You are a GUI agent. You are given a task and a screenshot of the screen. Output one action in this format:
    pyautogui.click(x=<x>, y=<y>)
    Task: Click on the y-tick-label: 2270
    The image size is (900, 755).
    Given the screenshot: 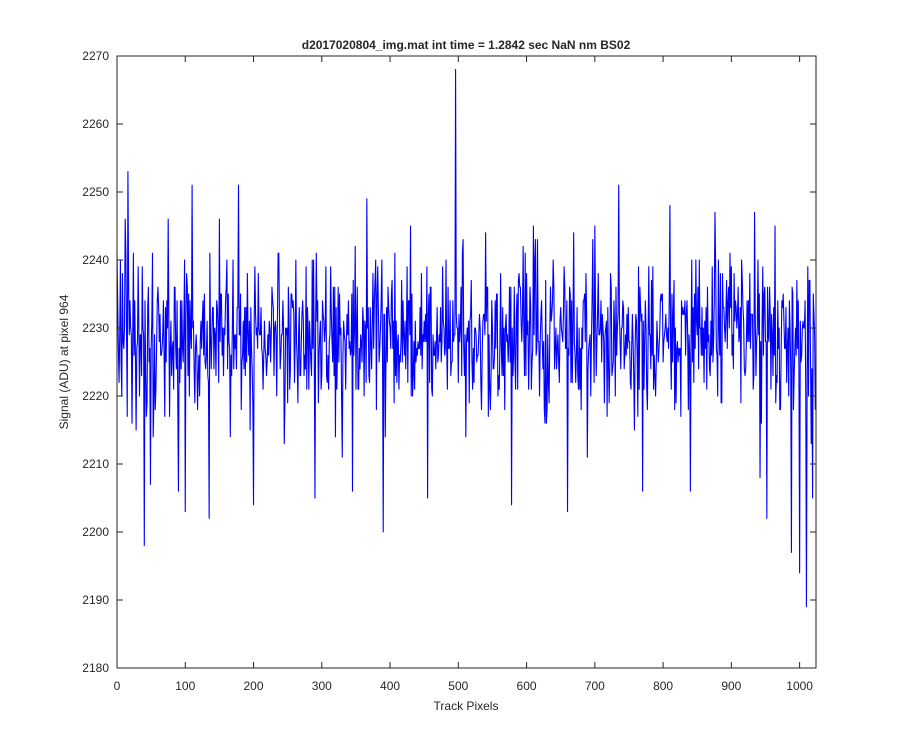 What is the action you would take?
    pyautogui.click(x=95, y=56)
    